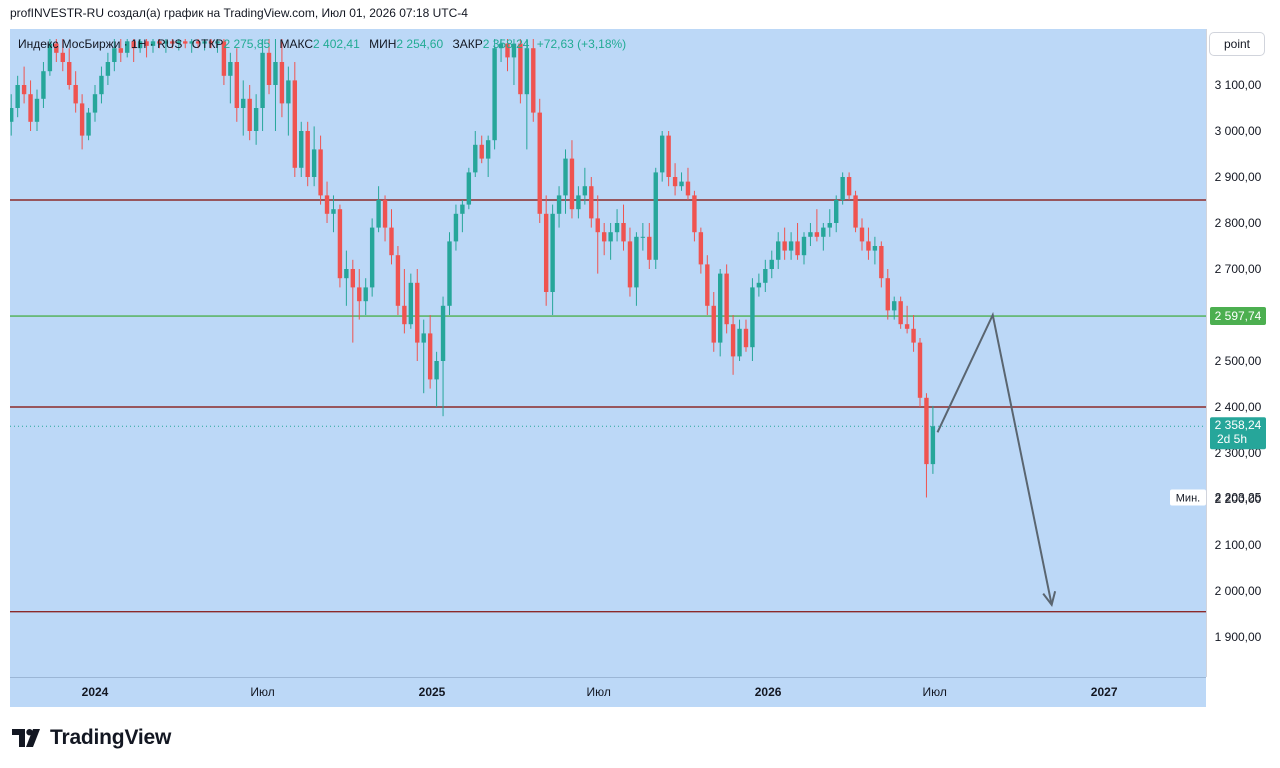 Image resolution: width=1280 pixels, height=768 pixels. What do you see at coordinates (768, 692) in the screenshot?
I see `time-tick-label: 2026` at bounding box center [768, 692].